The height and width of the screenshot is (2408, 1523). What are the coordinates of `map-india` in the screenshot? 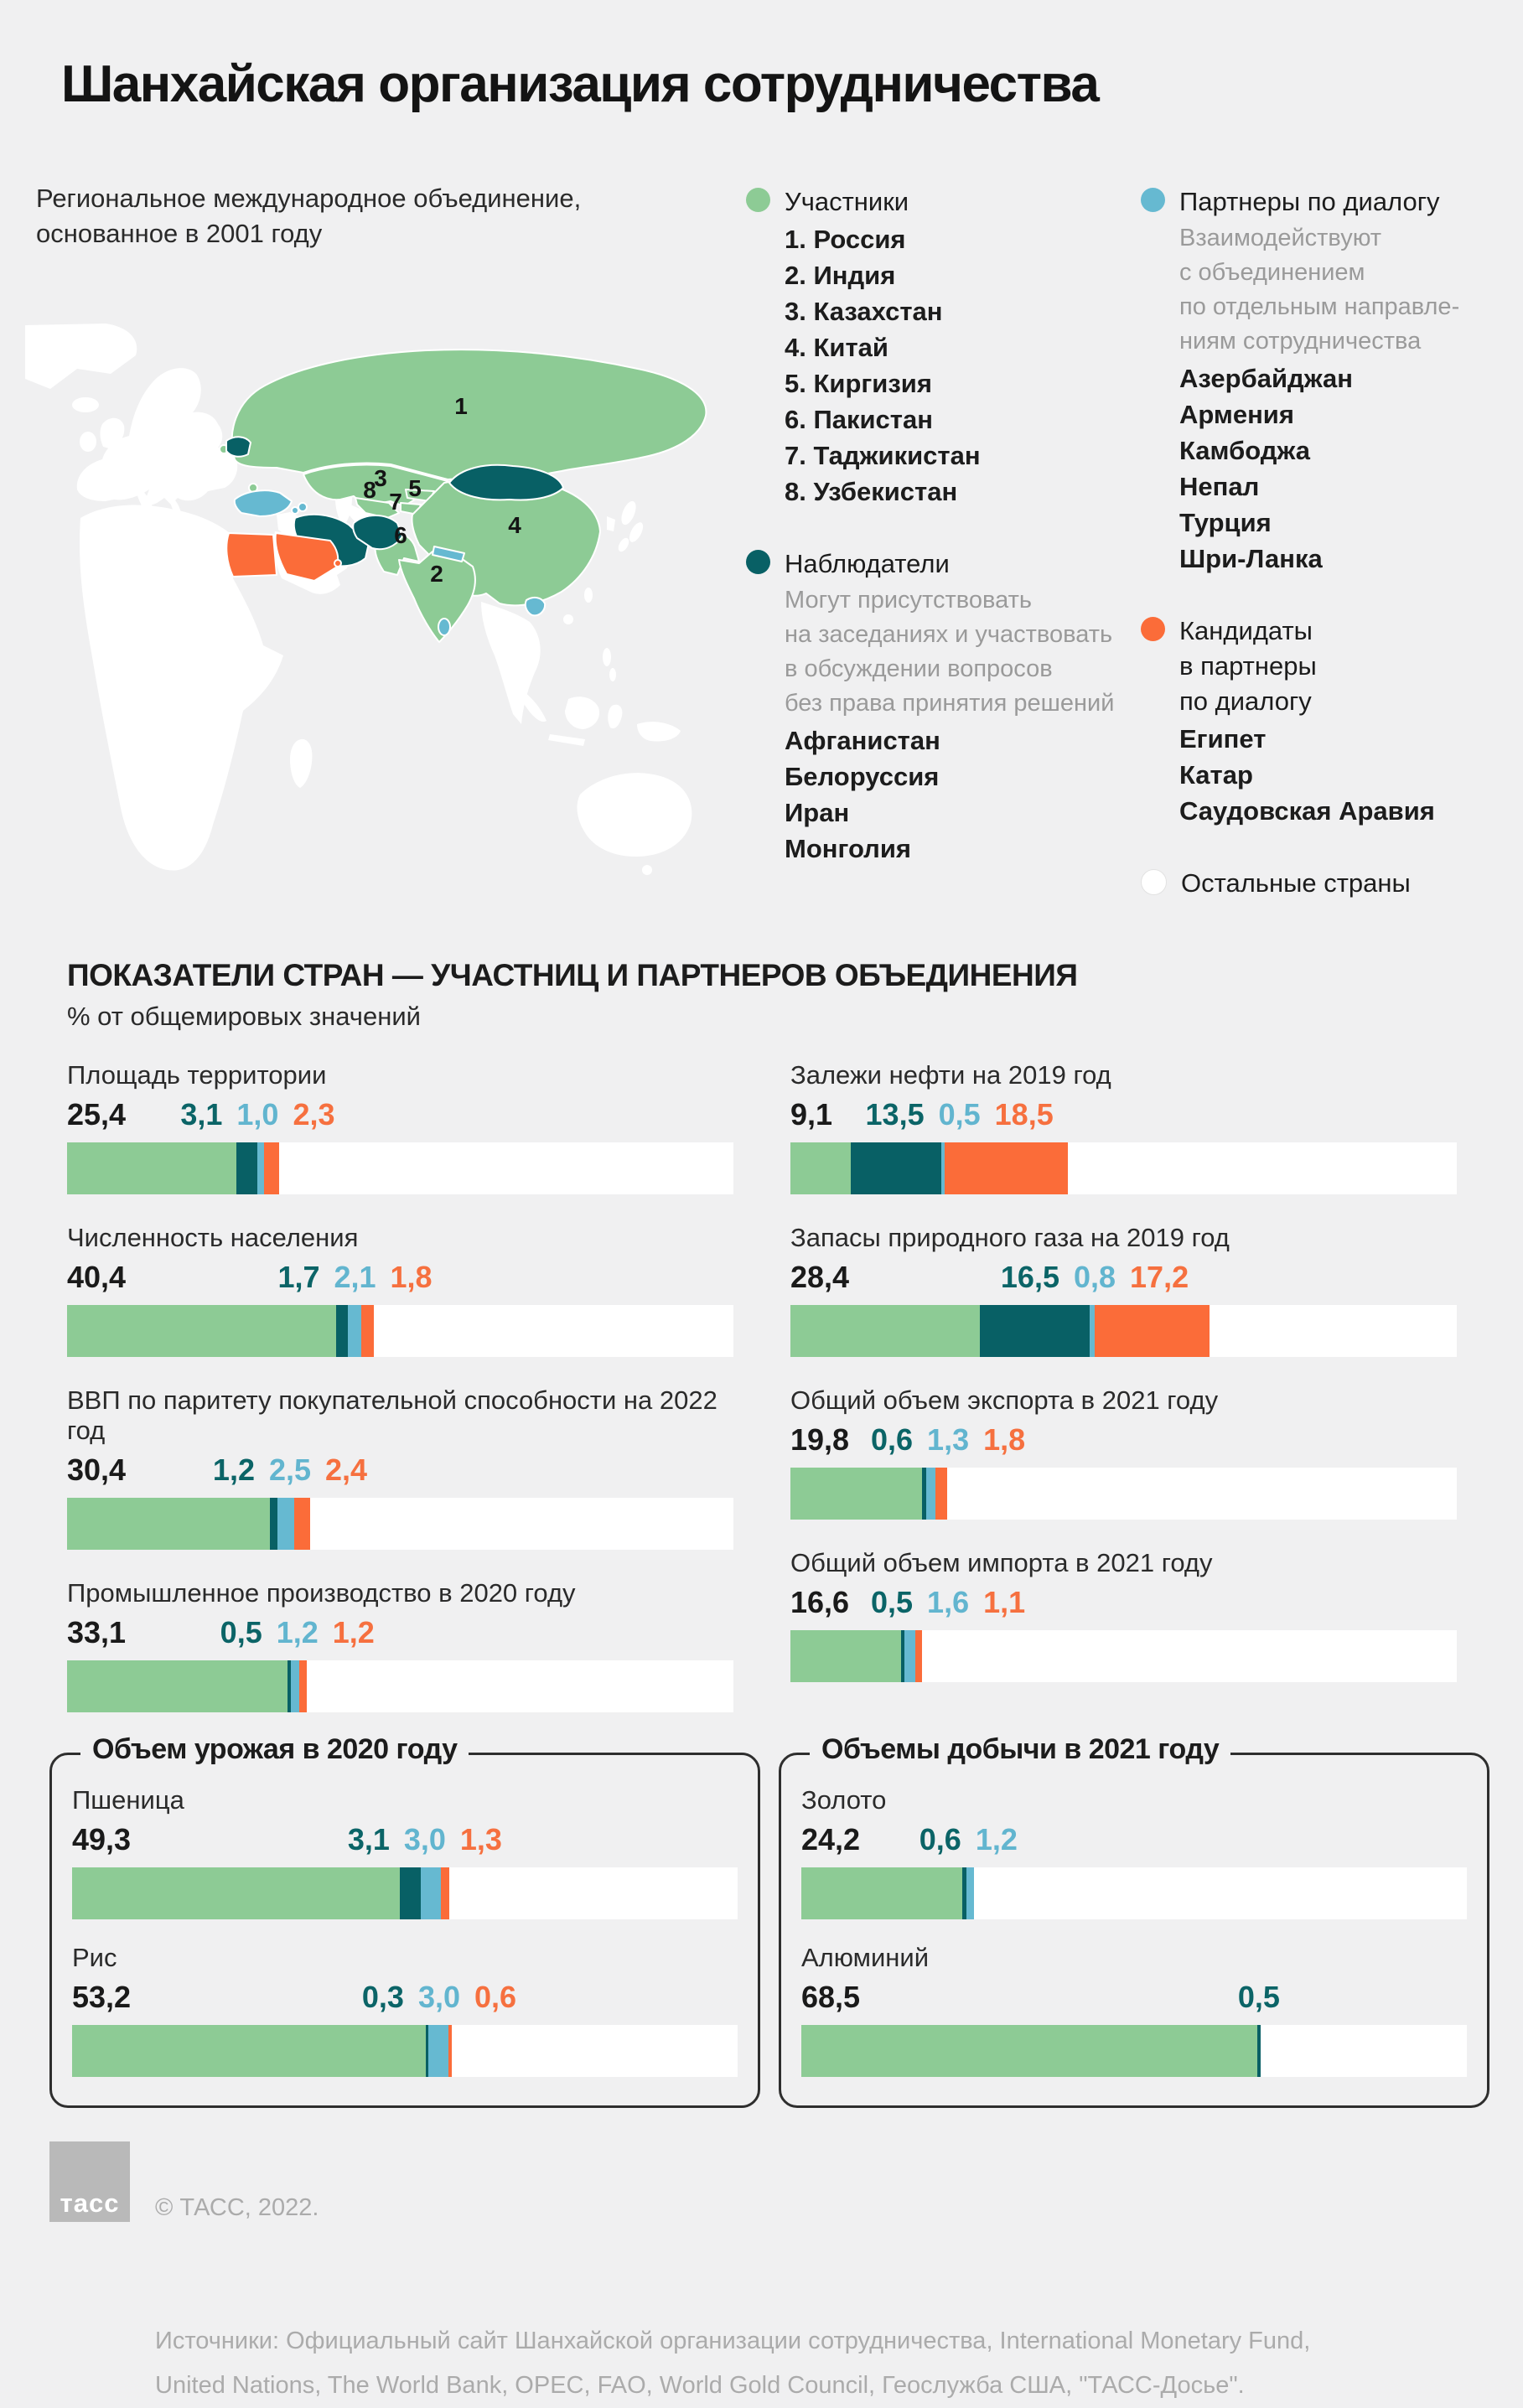 It's located at (437, 597).